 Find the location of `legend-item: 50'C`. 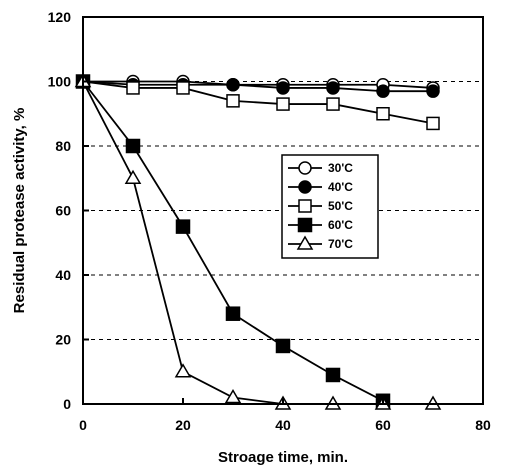

legend-item: 50'C is located at coordinates (320, 206).